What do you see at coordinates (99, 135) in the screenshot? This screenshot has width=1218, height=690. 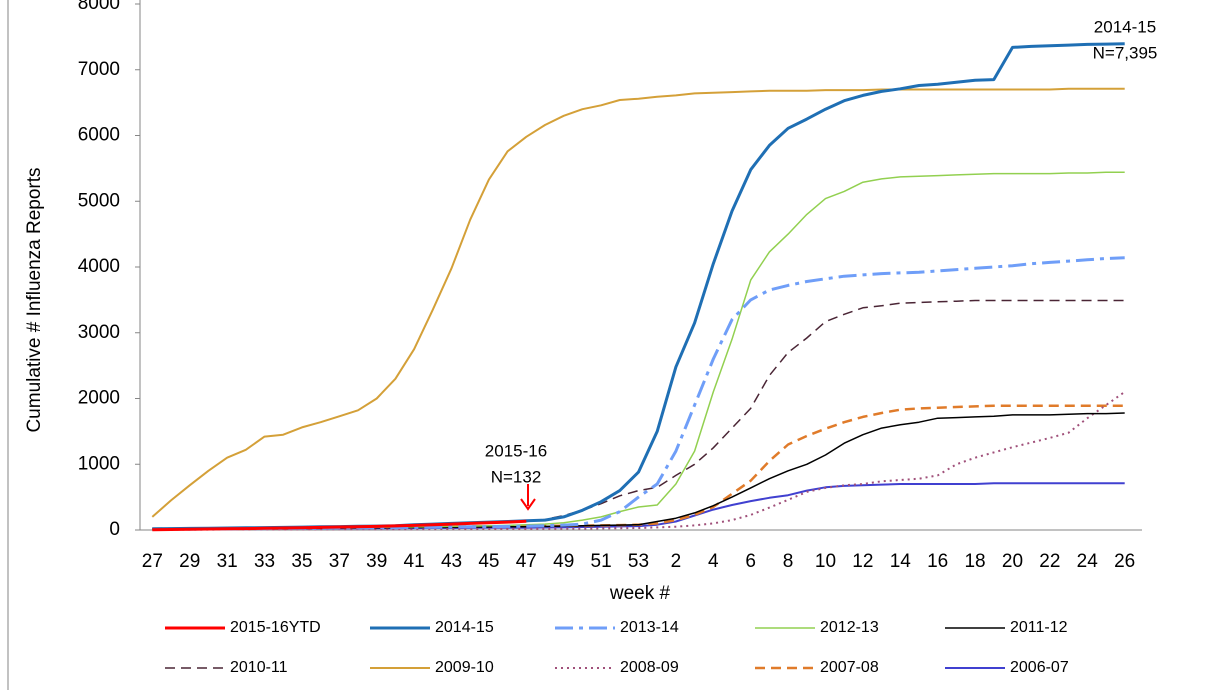 I see `y-tick-label: 6000` at bounding box center [99, 135].